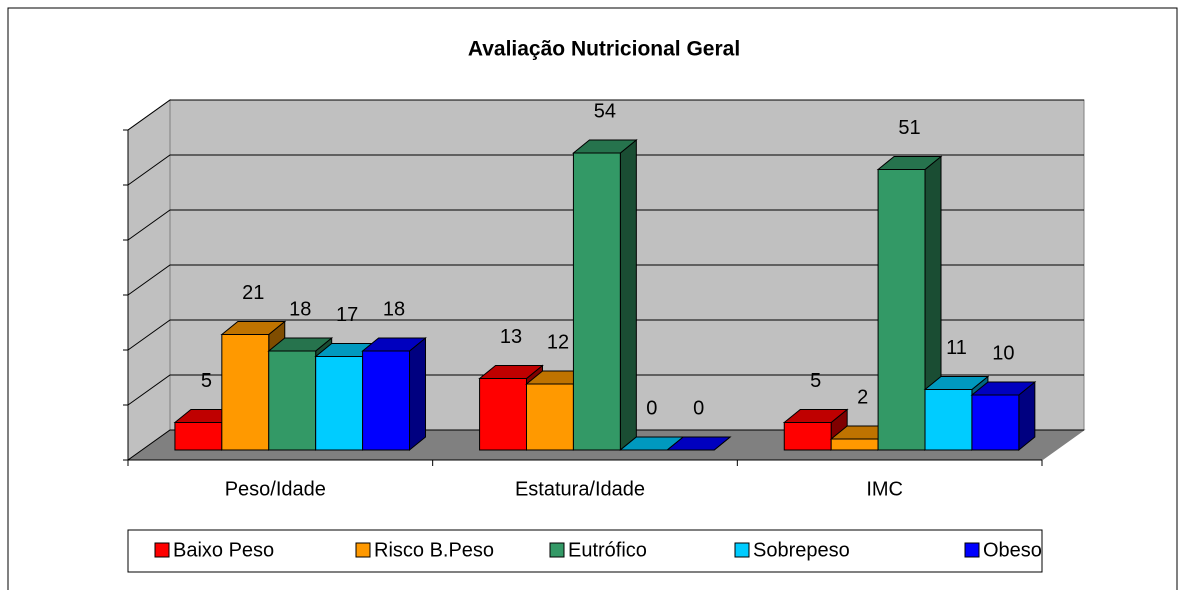 Image resolution: width=1186 pixels, height=590 pixels. Describe the element at coordinates (275, 489) in the screenshot. I see `x-tick-label: Peso/Idade` at that location.